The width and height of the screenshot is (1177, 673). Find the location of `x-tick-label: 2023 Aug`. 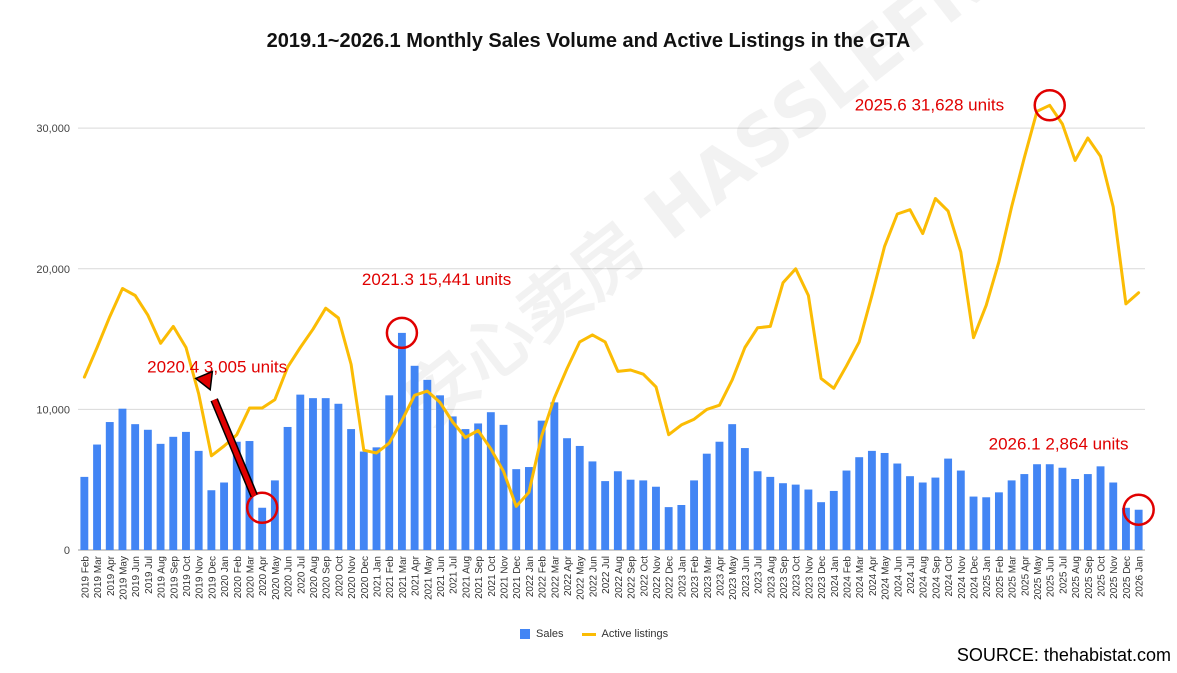

x-tick-label: 2023 Aug is located at coordinates (771, 577).